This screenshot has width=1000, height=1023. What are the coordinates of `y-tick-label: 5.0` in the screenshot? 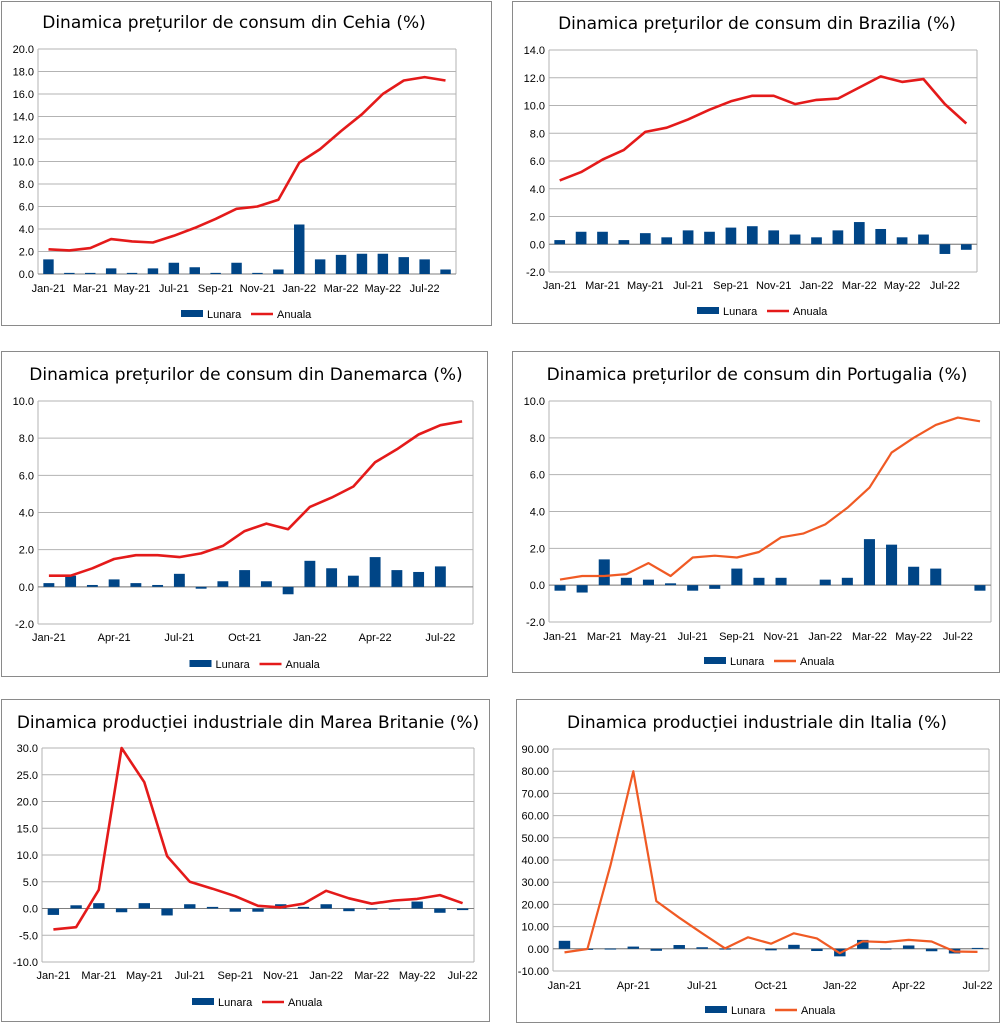 It's located at (30, 883).